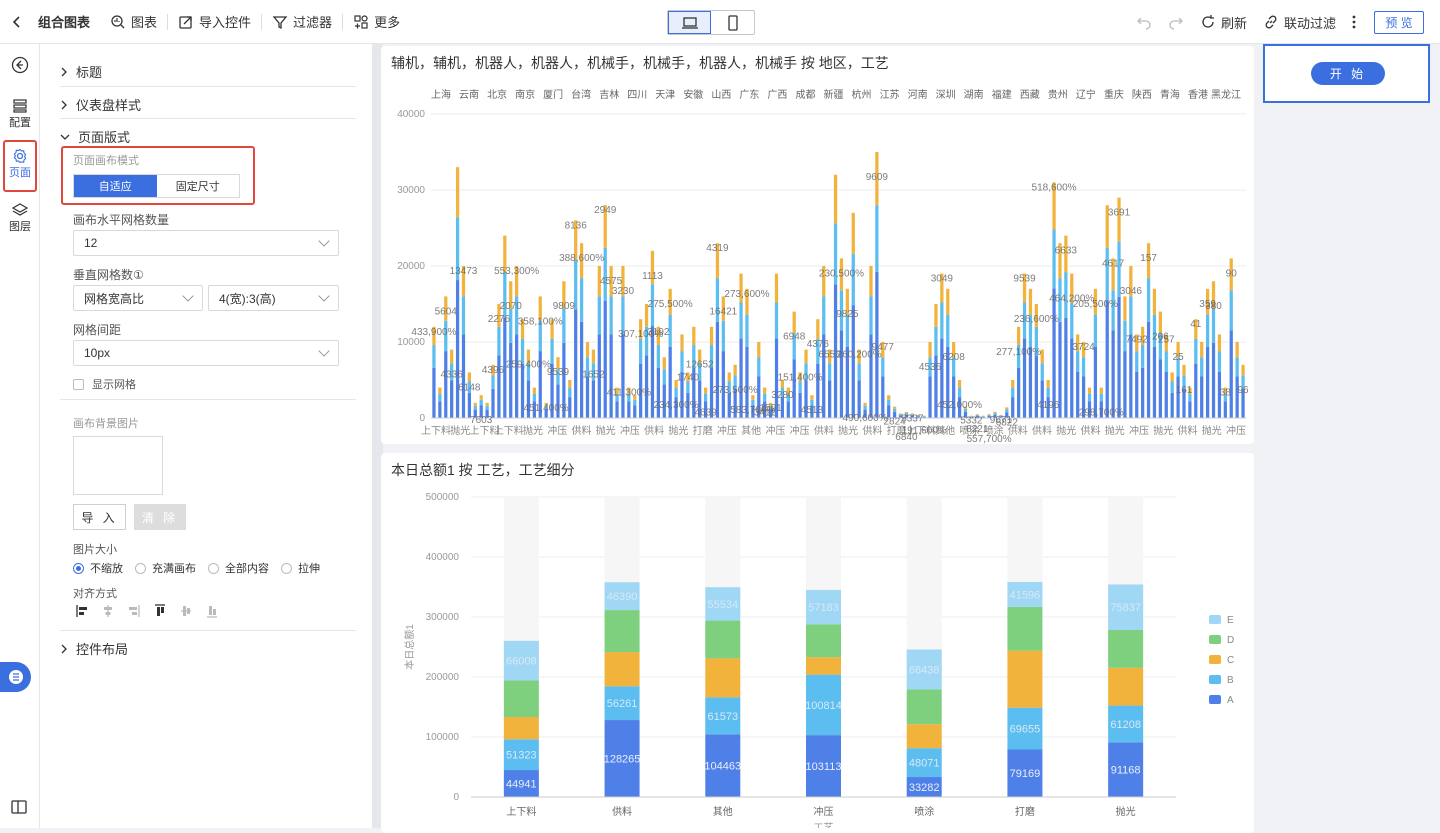  Describe the element at coordinates (1030, 95) in the screenshot. I see `region-label: 西藏` at that location.